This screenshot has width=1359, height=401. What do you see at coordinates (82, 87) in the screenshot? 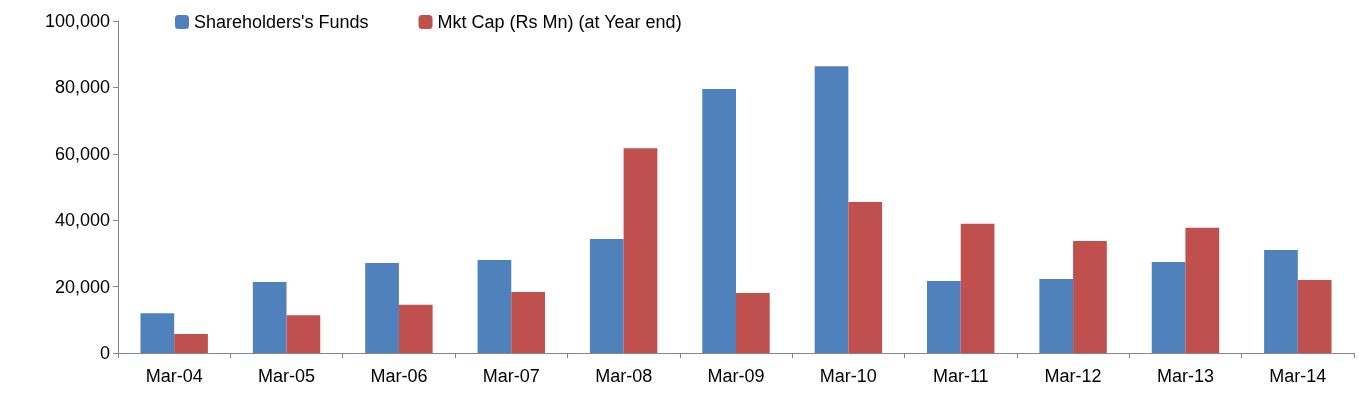
I see `y-tick-label: 80,000` at bounding box center [82, 87].